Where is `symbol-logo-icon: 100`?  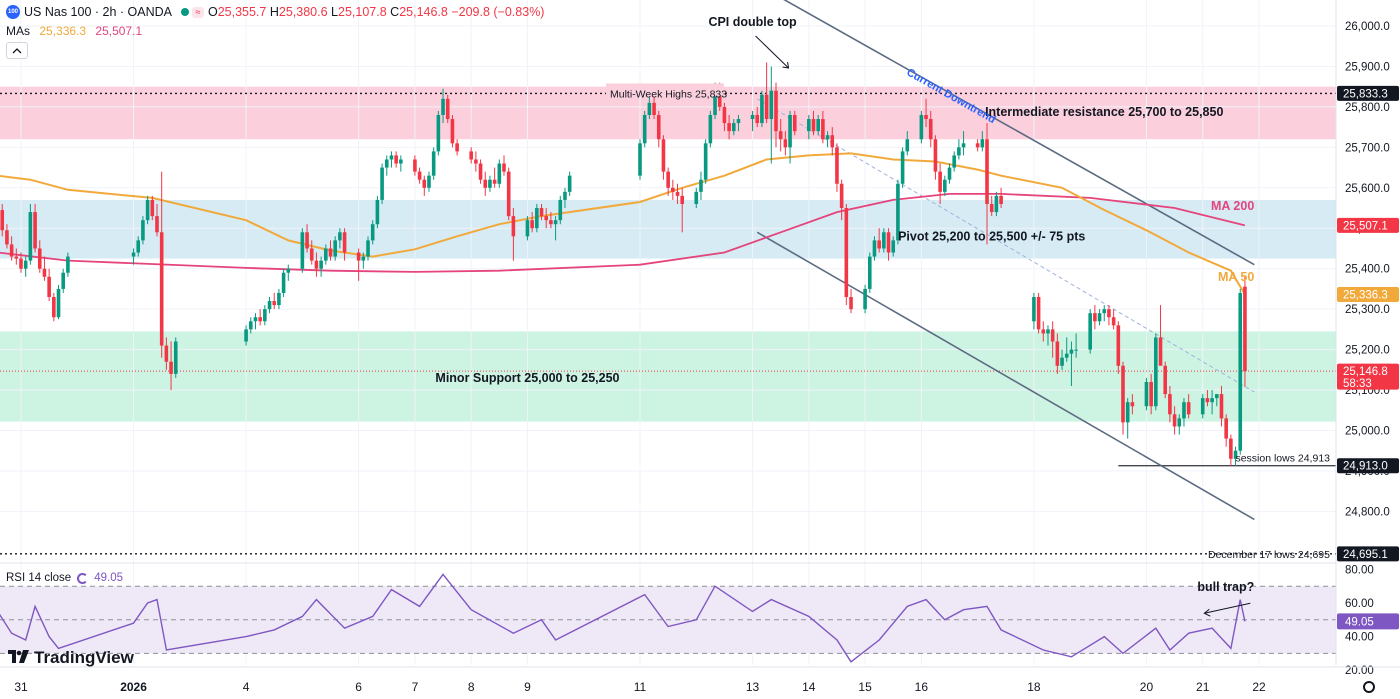 symbol-logo-icon: 100 is located at coordinates (13, 12).